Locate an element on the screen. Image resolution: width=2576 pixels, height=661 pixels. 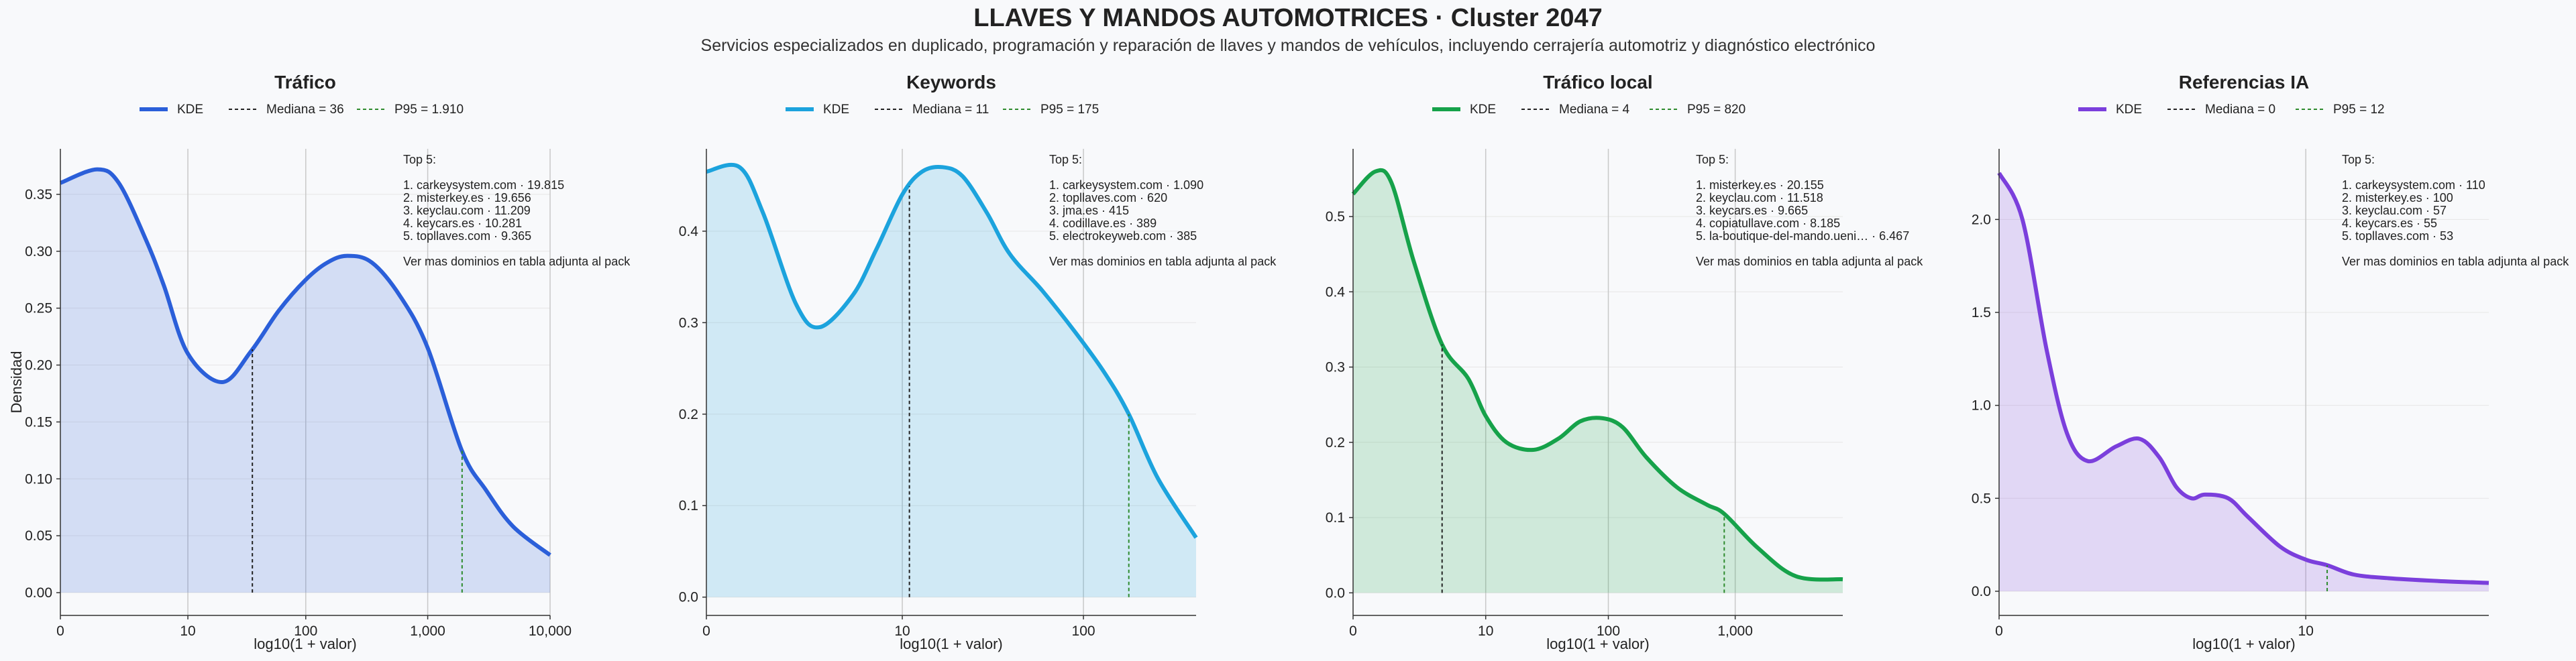
y-axis-label-0: Densidad is located at coordinates (16, 382).